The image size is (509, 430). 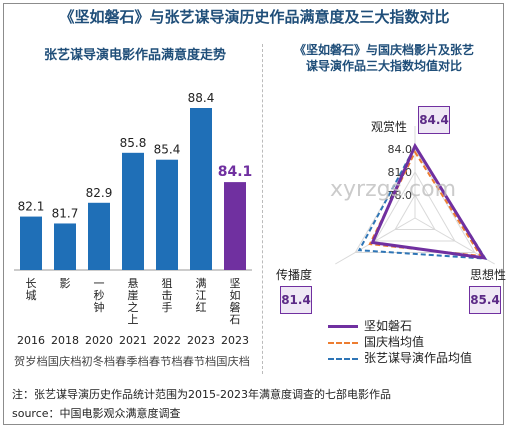 I want to click on category-label: 长城, so click(x=31, y=289).